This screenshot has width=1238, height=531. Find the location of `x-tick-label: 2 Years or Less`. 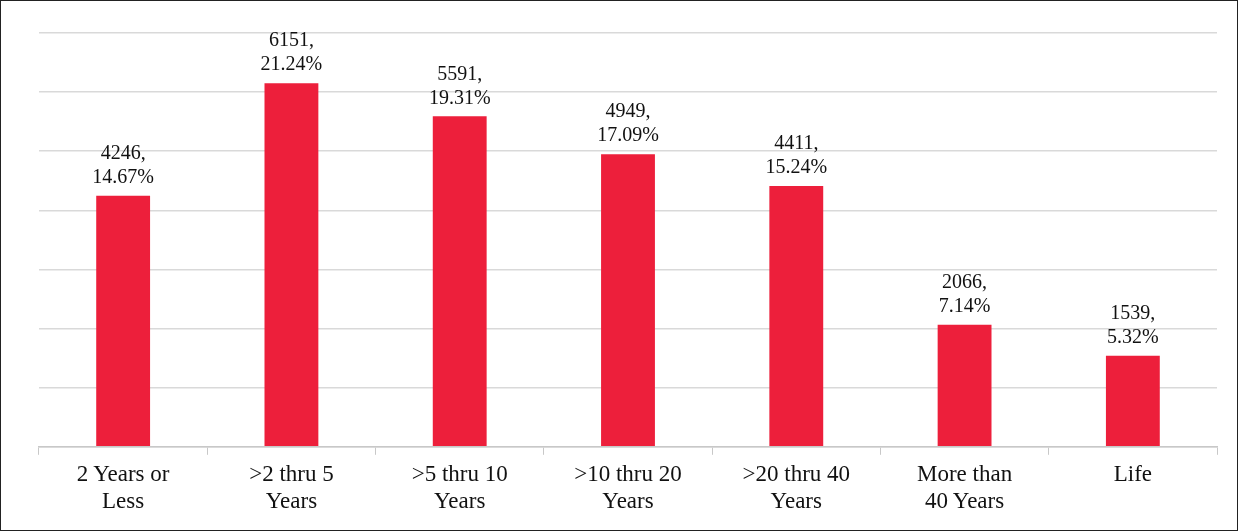

x-tick-label: 2 Years or Less is located at coordinates (123, 487).